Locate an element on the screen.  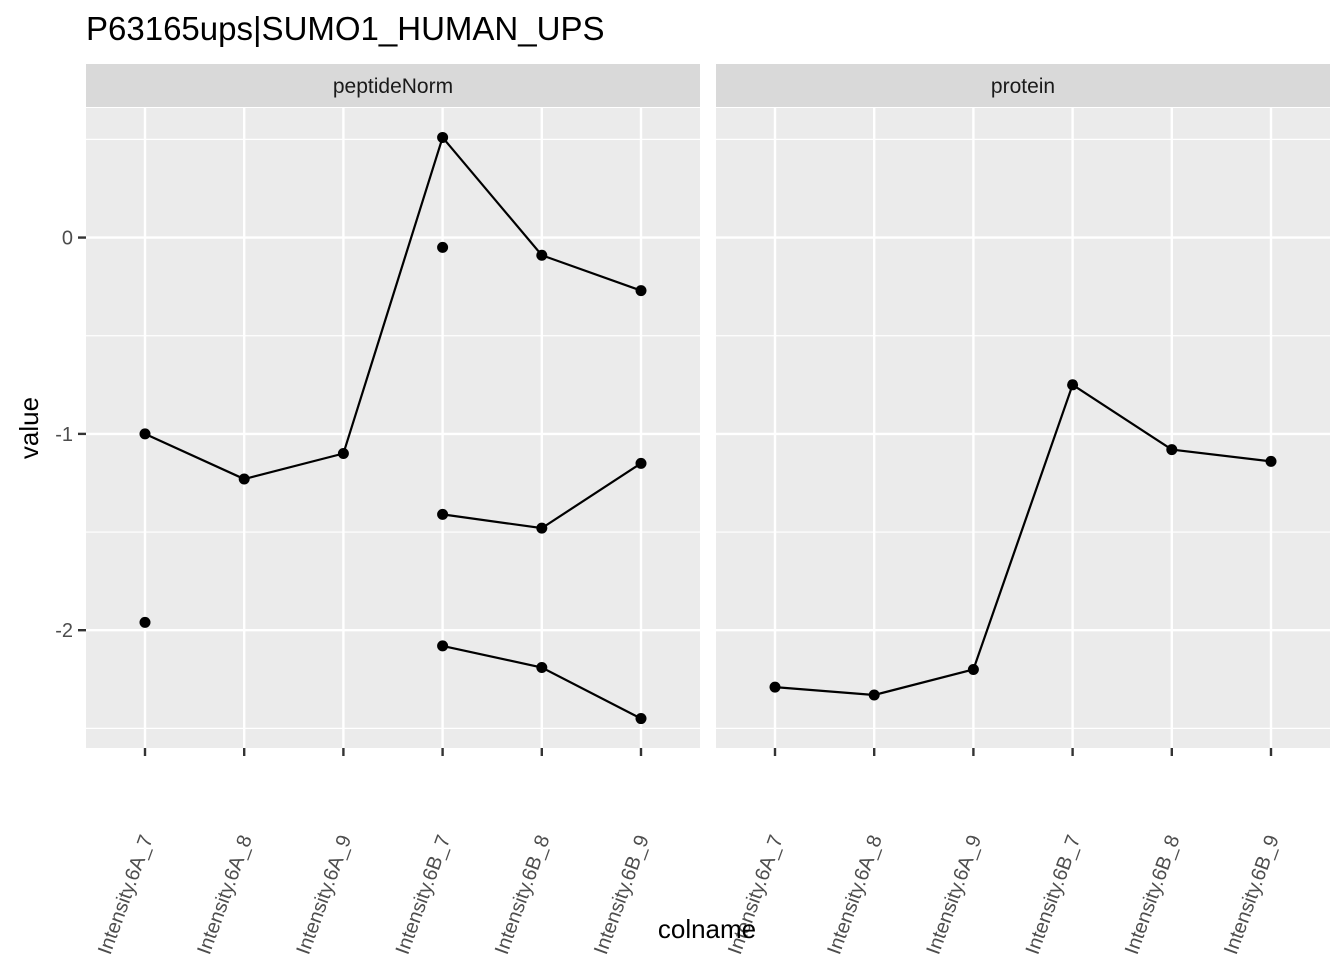
chart-title: P63165ups|SUMO1_HUMAN_UPS is located at coordinates (345, 28).